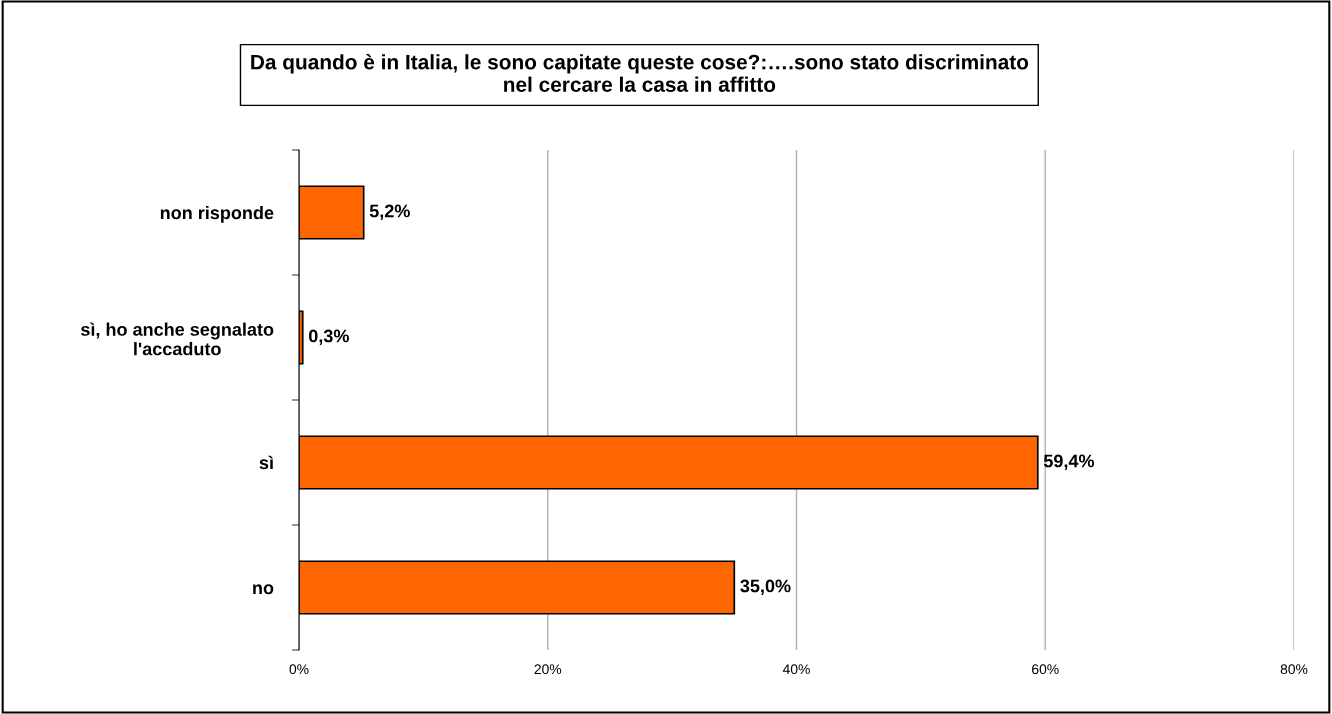 This screenshot has width=1332, height=714. Describe the element at coordinates (389, 212) in the screenshot. I see `data-label: 5,2%` at that location.